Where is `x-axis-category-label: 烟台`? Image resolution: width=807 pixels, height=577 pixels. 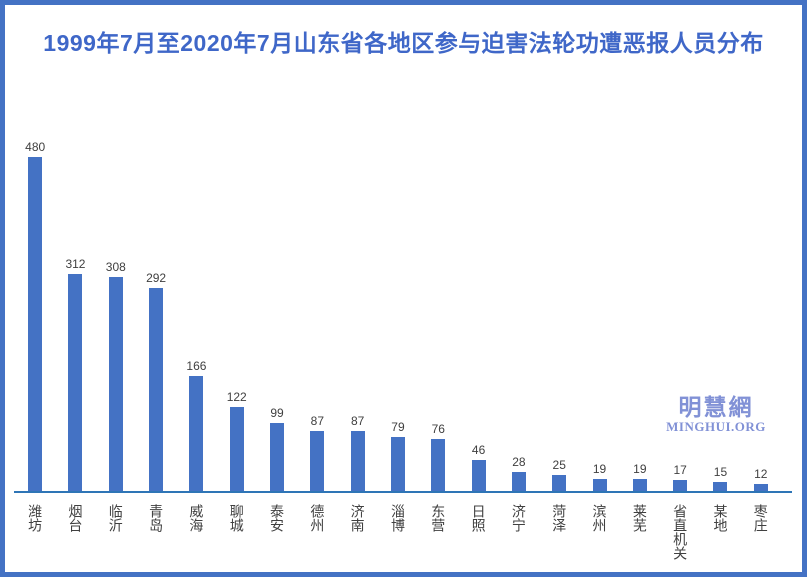
x-axis-category-label: 烟台 is located at coordinates (75, 518).